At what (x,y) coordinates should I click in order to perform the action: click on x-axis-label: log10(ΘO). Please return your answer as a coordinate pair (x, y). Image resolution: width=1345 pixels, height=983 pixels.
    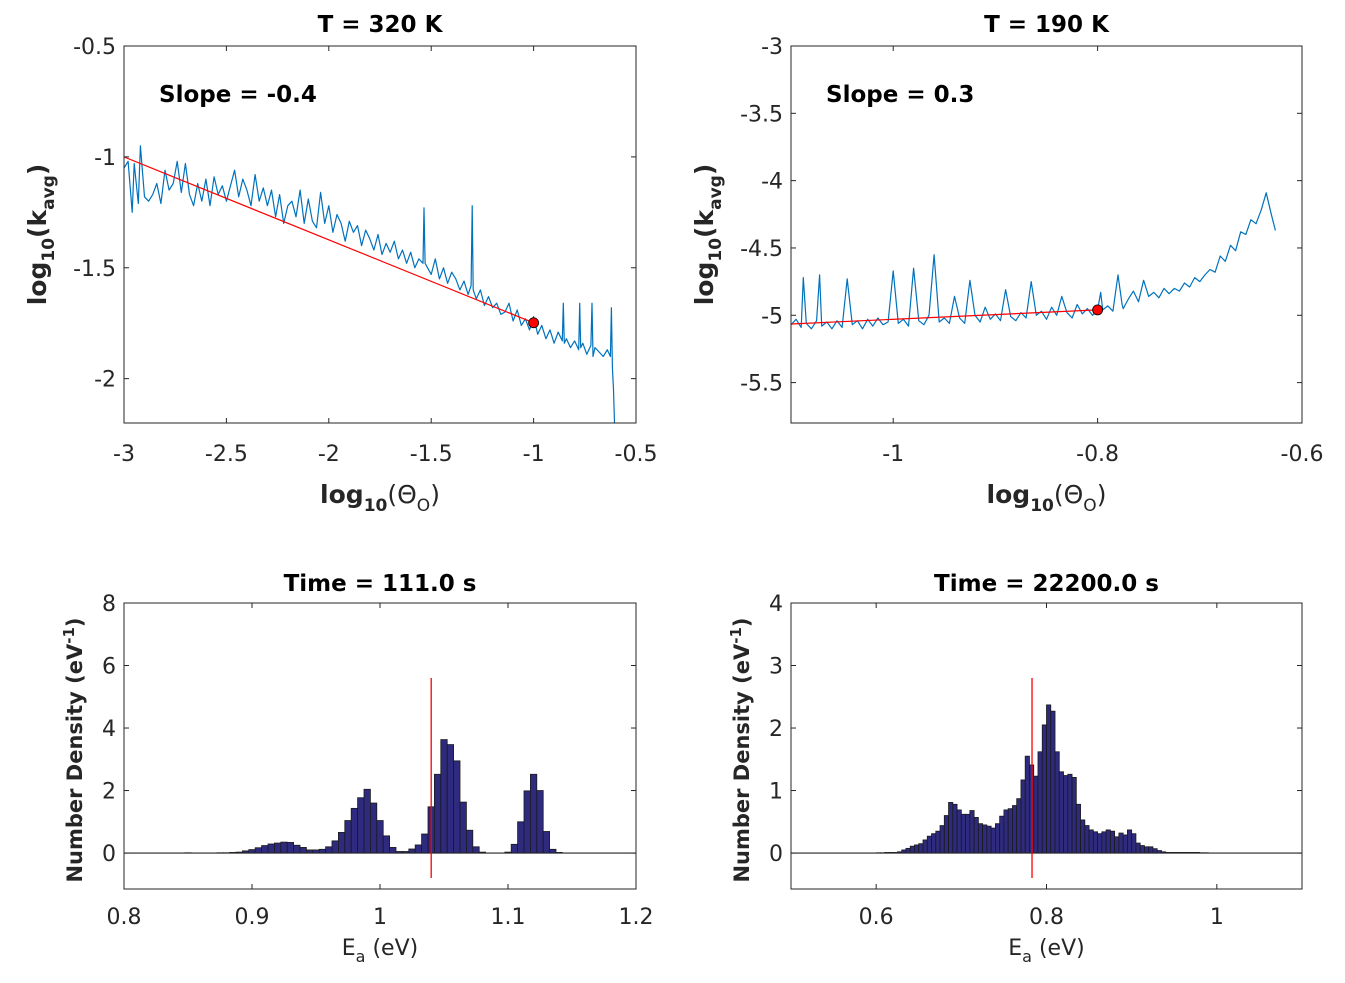
    Looking at the image, I should click on (1047, 498).